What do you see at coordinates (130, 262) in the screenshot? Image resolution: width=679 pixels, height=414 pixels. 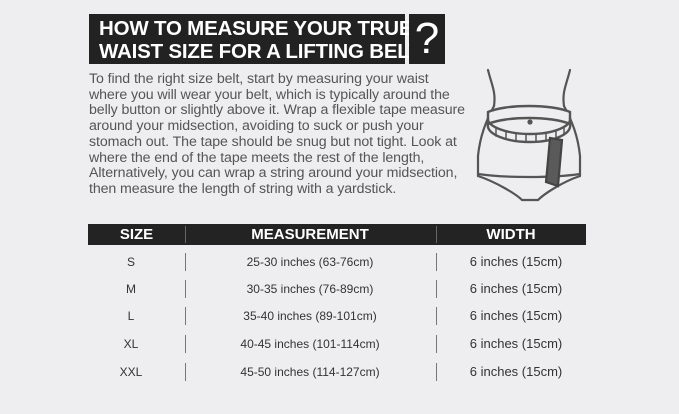 I see `cell-size: S` at bounding box center [130, 262].